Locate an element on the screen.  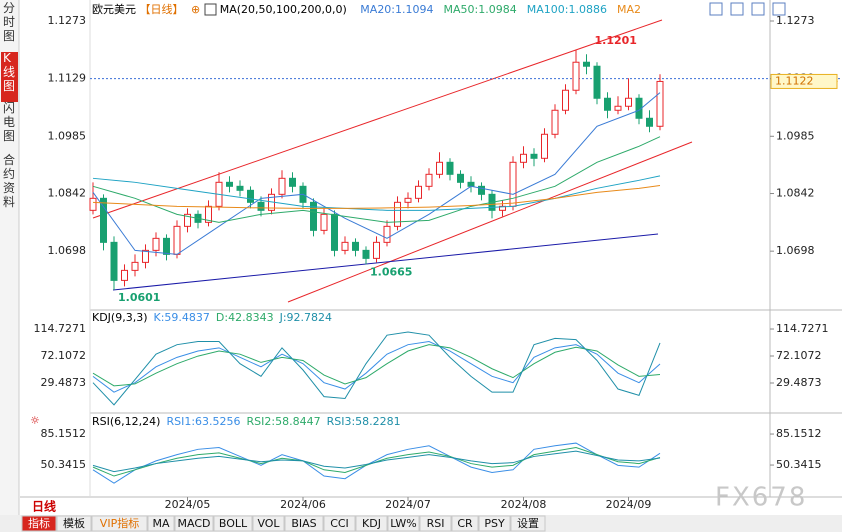
watermark: FX678 is located at coordinates (761, 498).